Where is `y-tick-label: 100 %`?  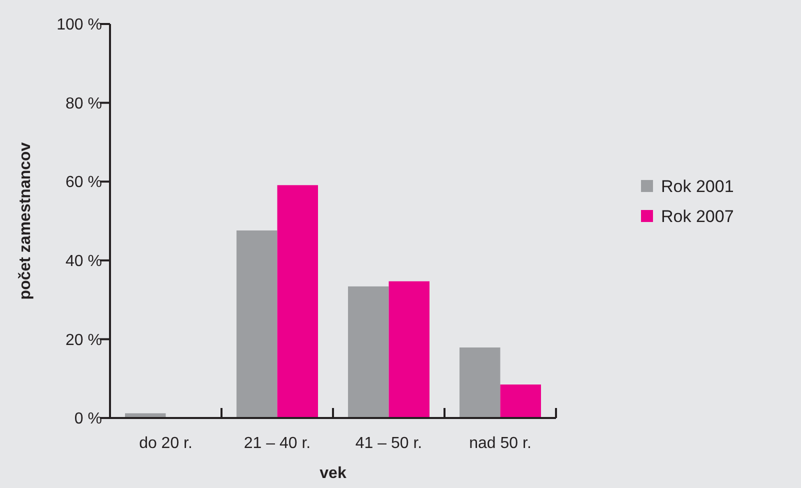 y-tick-label: 100 % is located at coordinates (79, 25).